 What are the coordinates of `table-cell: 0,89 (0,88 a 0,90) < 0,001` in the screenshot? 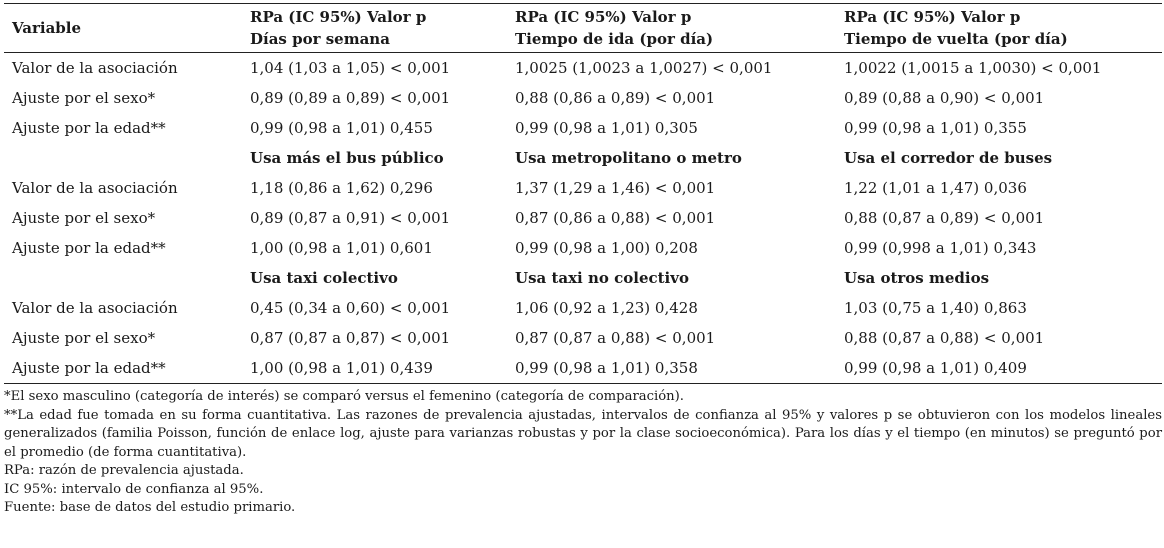 It's located at (944, 98).